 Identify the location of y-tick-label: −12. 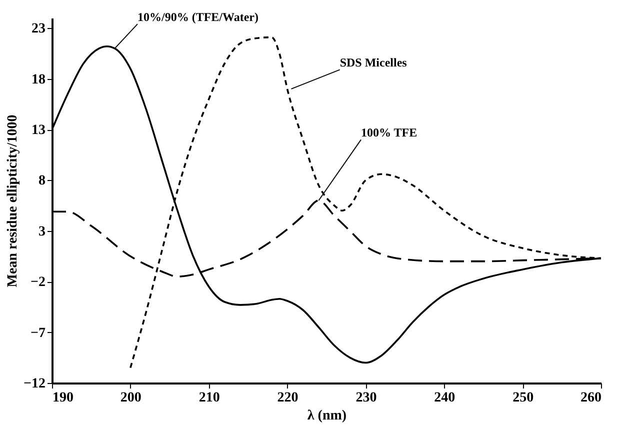
(35, 384).